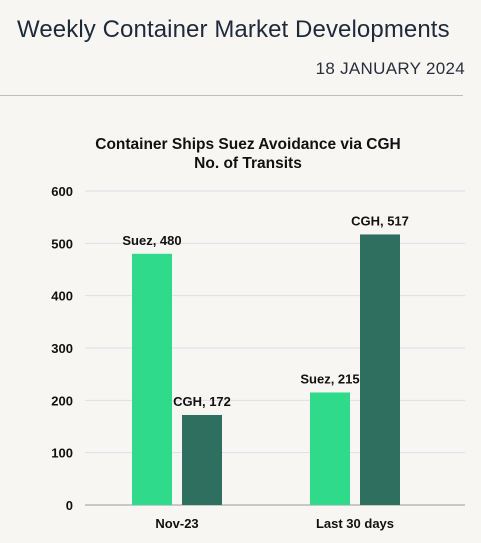 The width and height of the screenshot is (481, 543). Describe the element at coordinates (247, 144) in the screenshot. I see `chart-title: Container Ships Suez Avoidance via CGH` at that location.